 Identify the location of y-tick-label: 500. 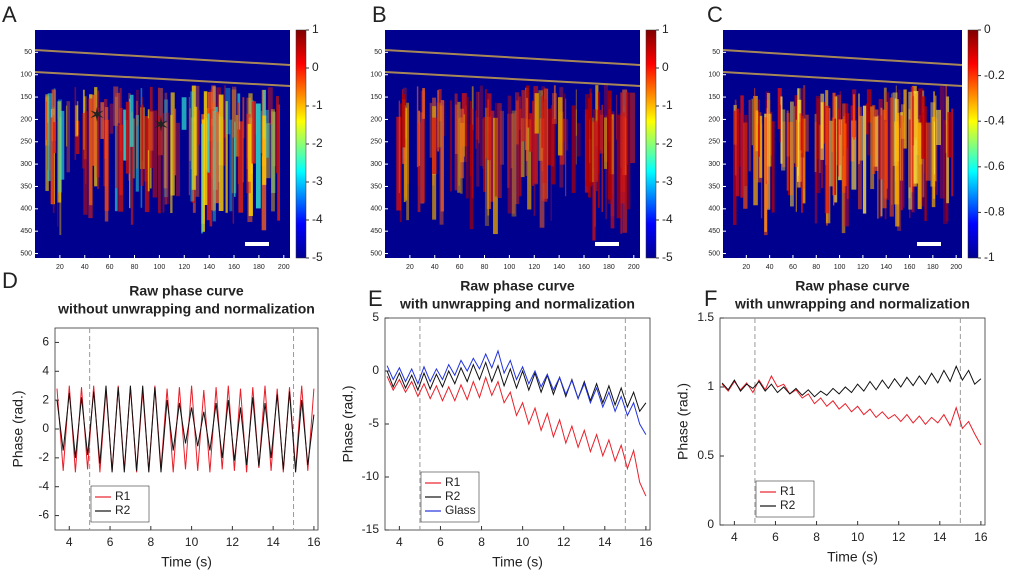
(376, 253).